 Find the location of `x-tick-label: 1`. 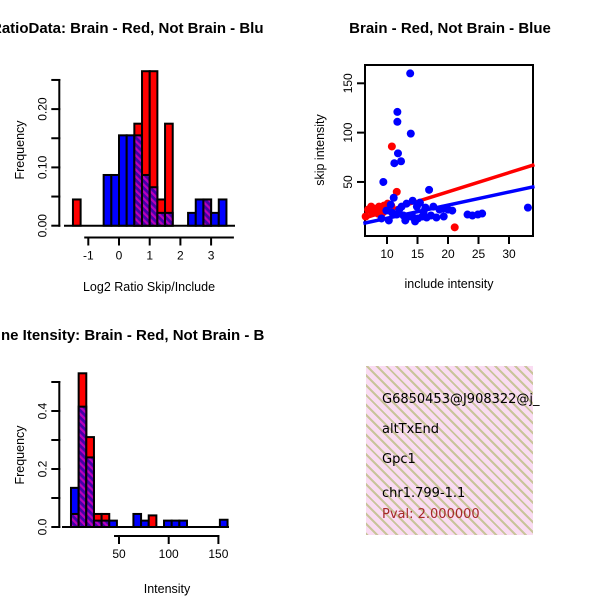

x-tick-label: 1 is located at coordinates (149, 256).